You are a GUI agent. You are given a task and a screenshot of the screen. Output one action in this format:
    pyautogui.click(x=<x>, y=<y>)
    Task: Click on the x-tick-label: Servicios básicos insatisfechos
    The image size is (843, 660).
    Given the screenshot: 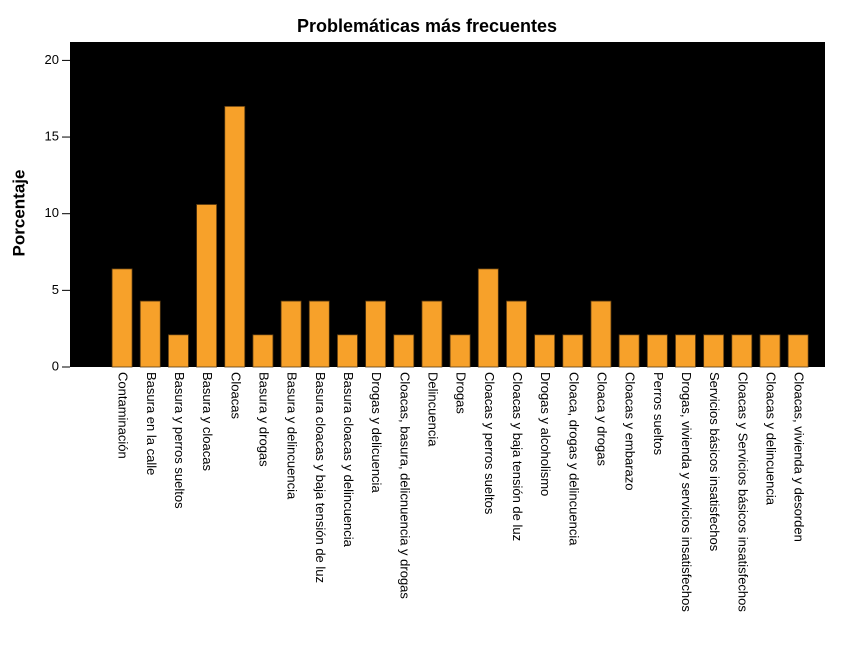 What is the action you would take?
    pyautogui.click(x=714, y=462)
    